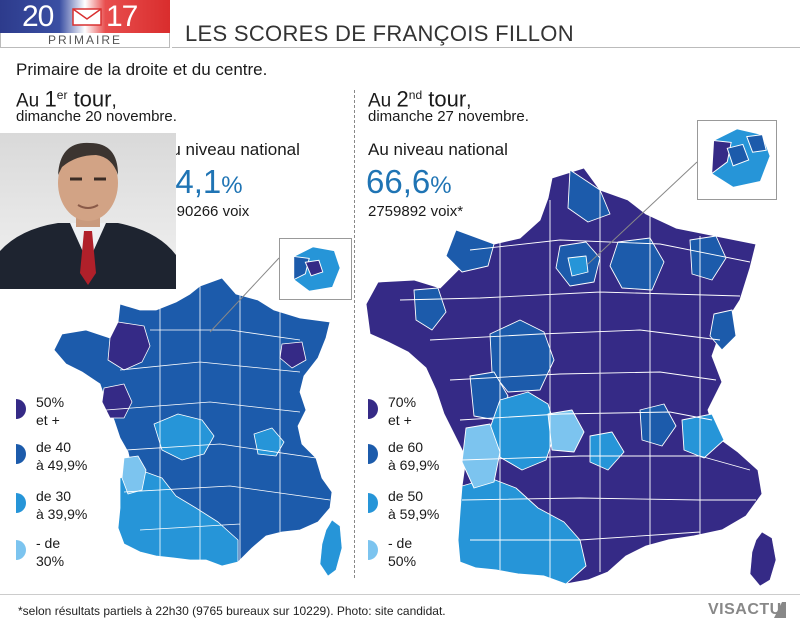 The image size is (800, 628). Describe the element at coordinates (415, 95) in the screenshot. I see `tour2-ordinal: nd` at that location.